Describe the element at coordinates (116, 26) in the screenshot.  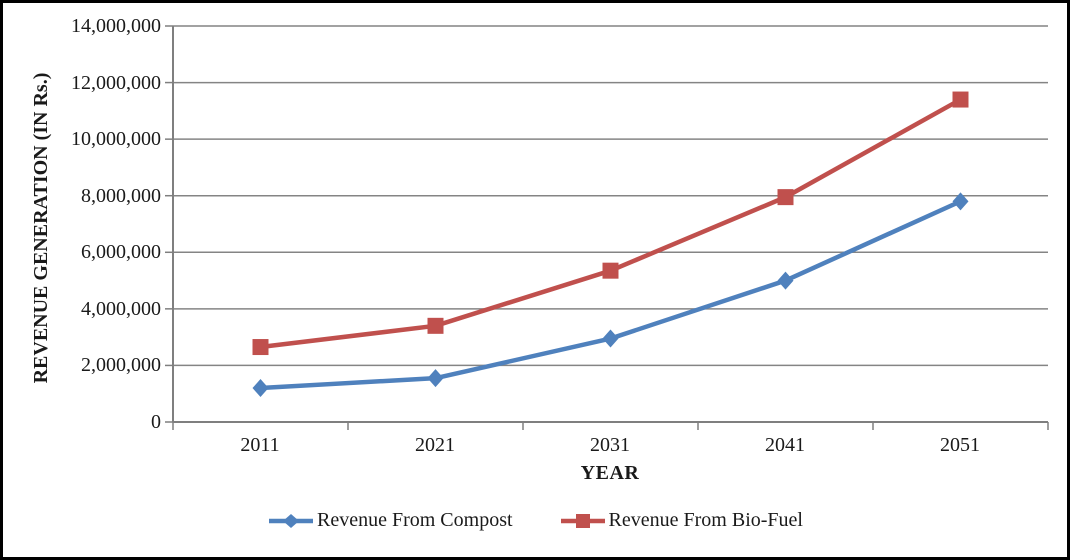
I see `y-tick-label: 14,000,000` at that location.